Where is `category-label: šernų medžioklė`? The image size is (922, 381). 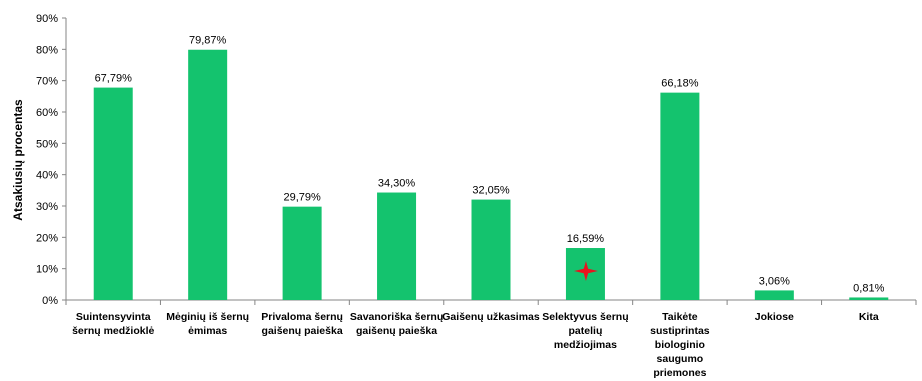
category-label: šernų medžioklė is located at coordinates (113, 331).